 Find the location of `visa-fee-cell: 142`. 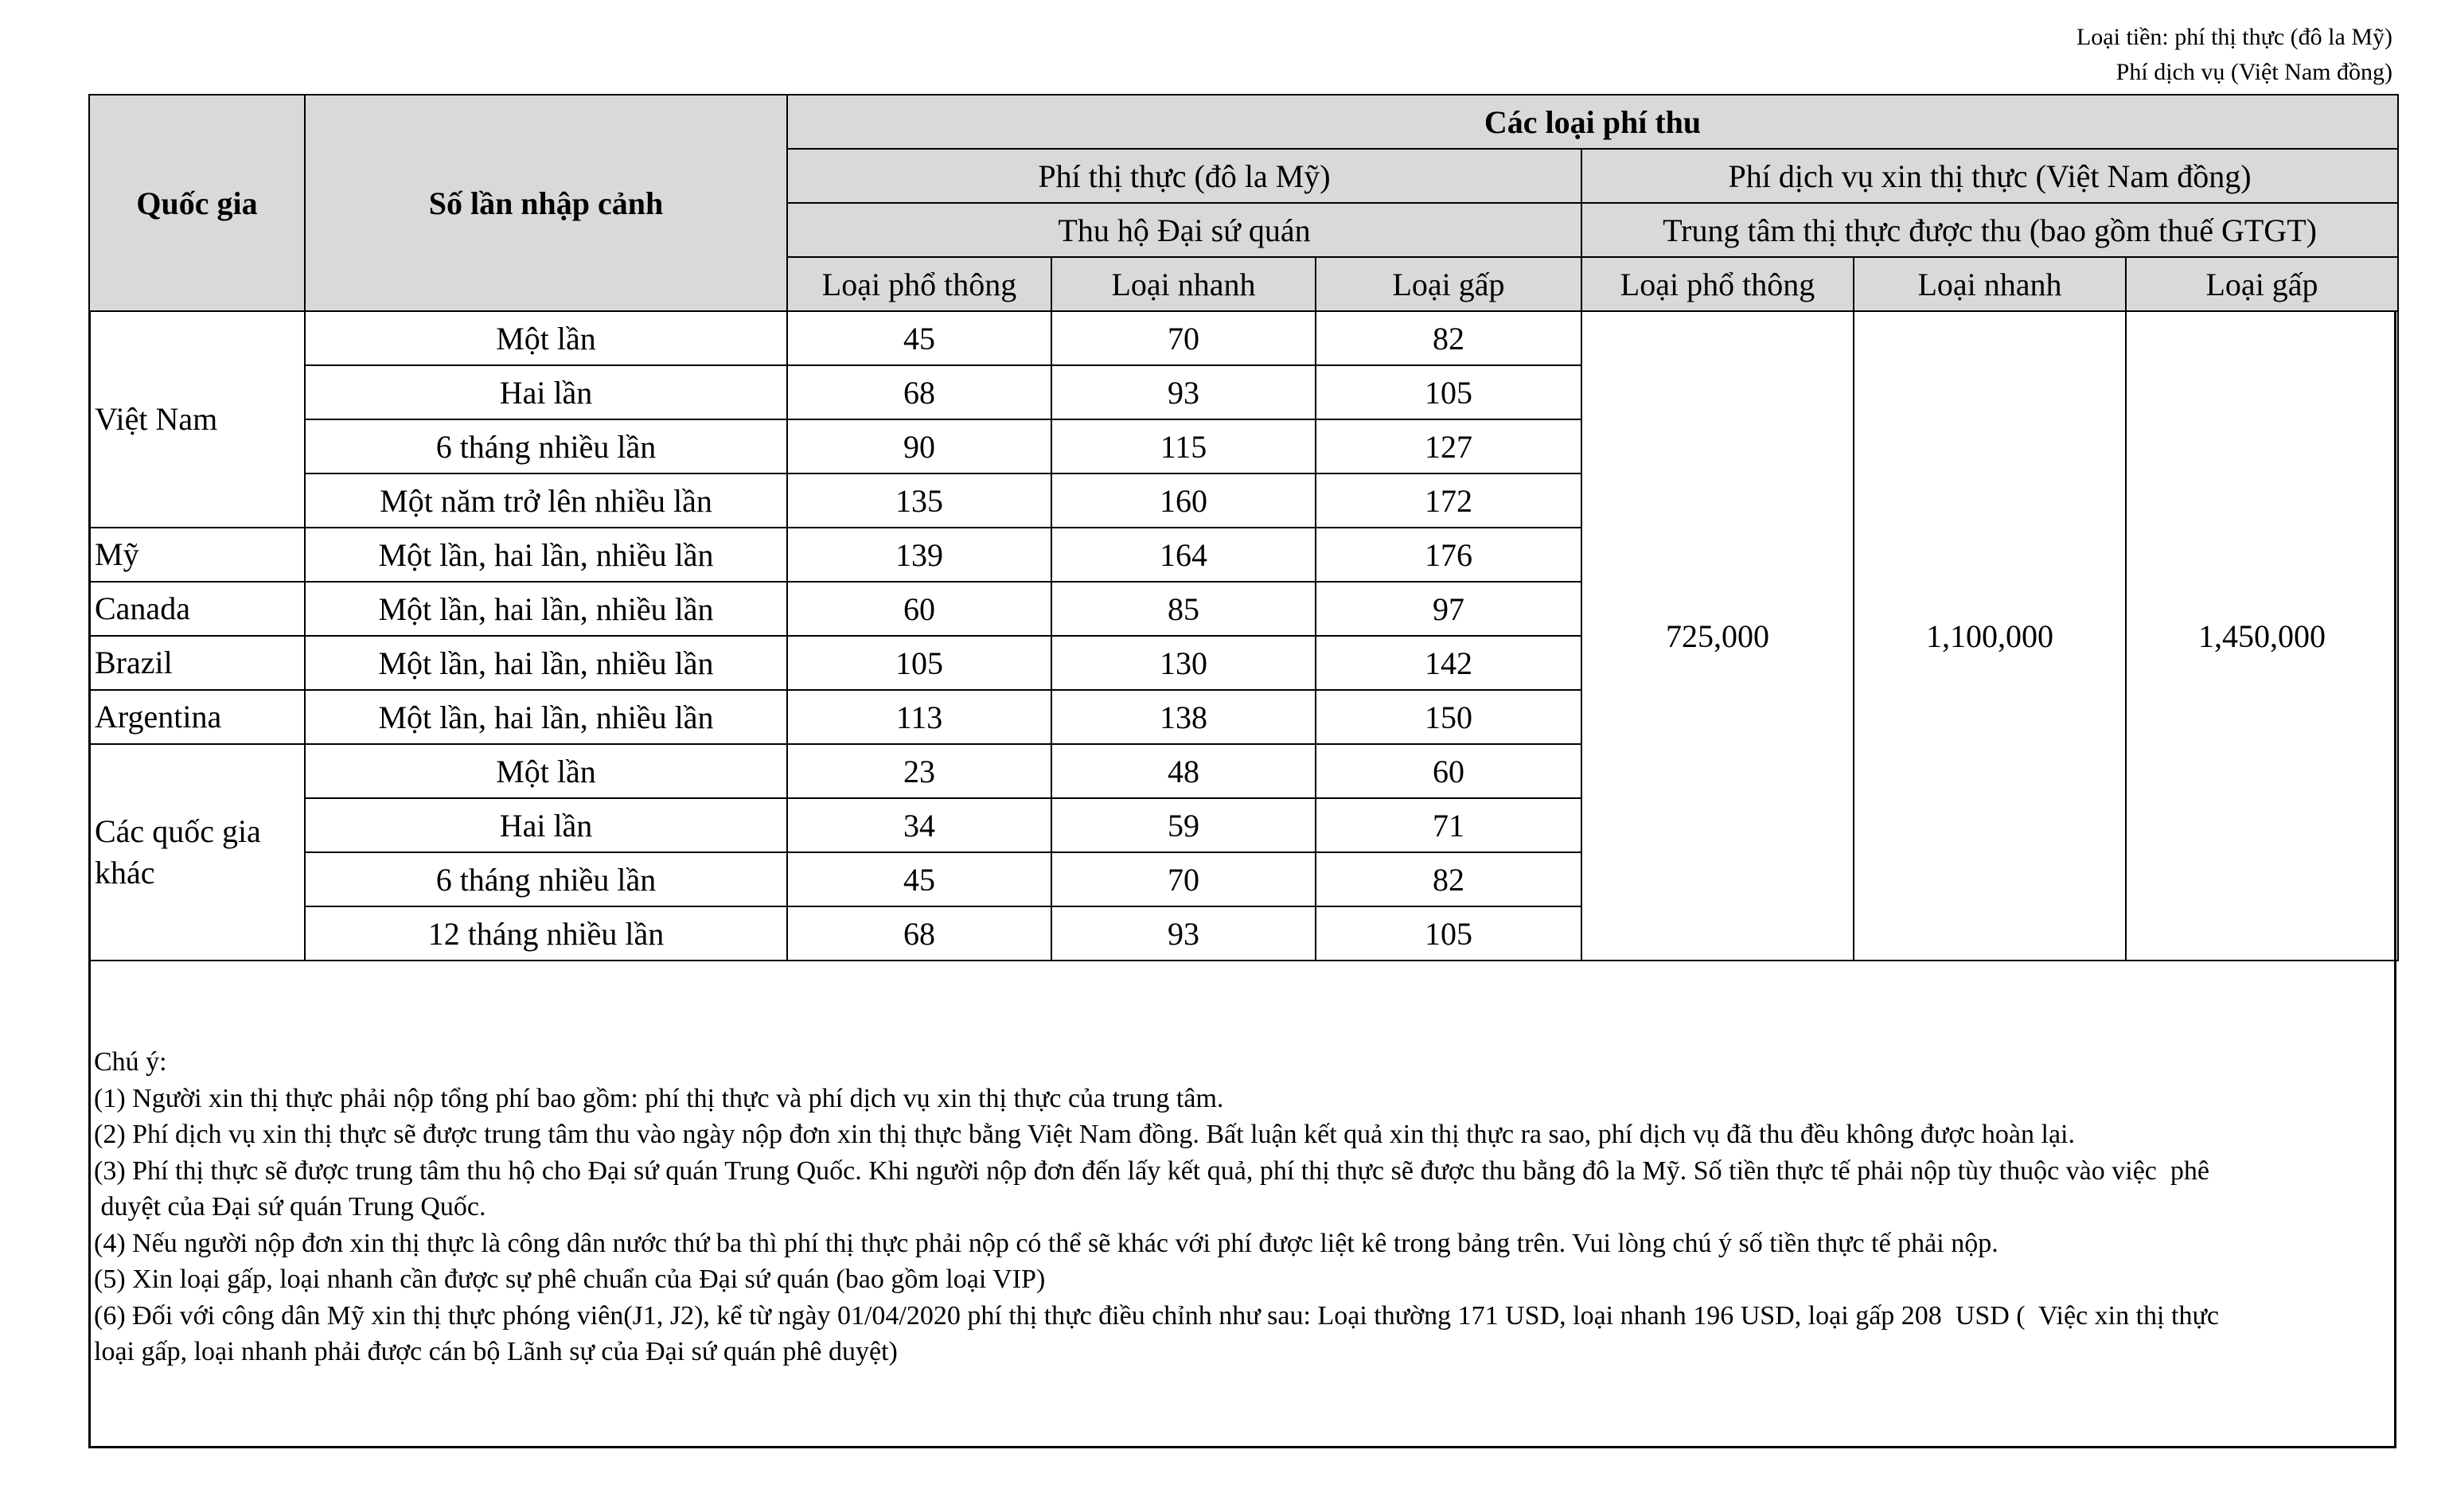

visa-fee-cell: 142 is located at coordinates (1449, 663).